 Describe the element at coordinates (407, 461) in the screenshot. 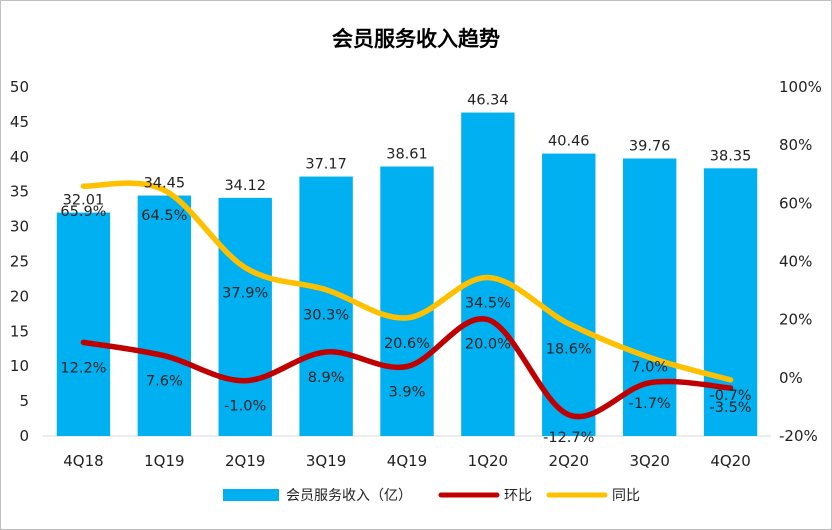

I see `x-tick-label: 4Q19` at that location.